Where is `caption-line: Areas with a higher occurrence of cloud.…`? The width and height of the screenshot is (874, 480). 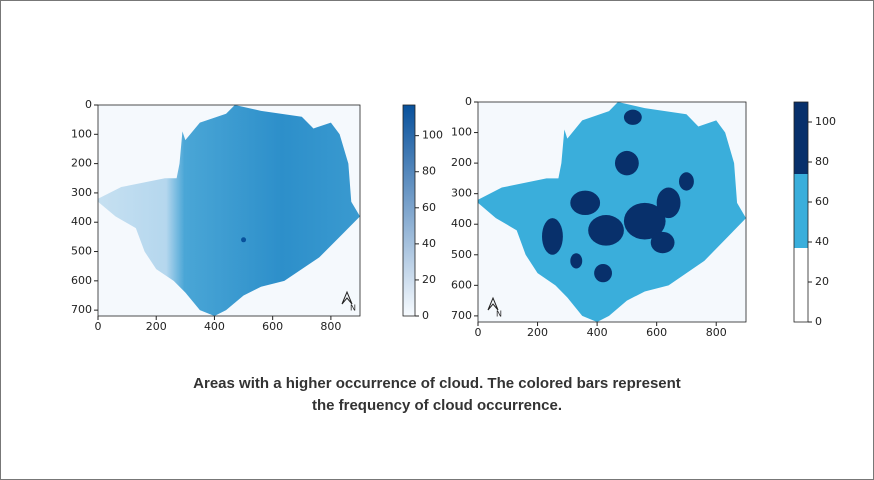 caption-line: Areas with a higher occurrence of cloud.… is located at coordinates (437, 383).